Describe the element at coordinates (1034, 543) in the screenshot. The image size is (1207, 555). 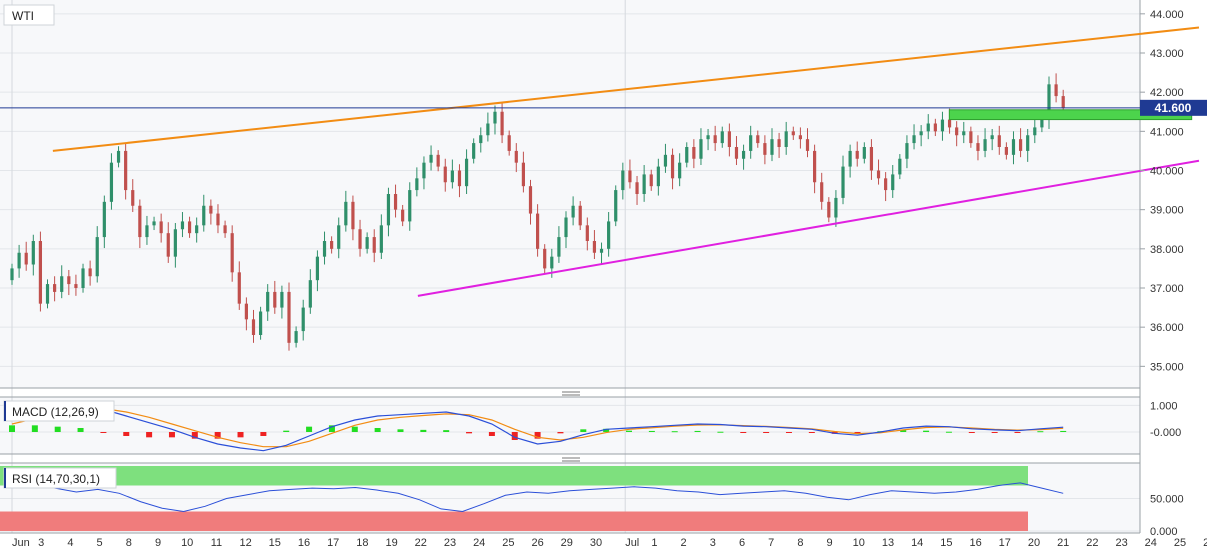
I see `time-tick-label: 20` at that location.